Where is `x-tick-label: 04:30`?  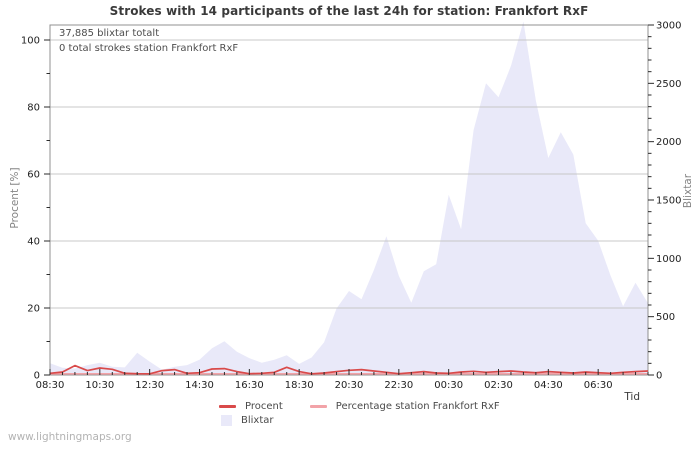 x-tick-label: 04:30 is located at coordinates (548, 385).